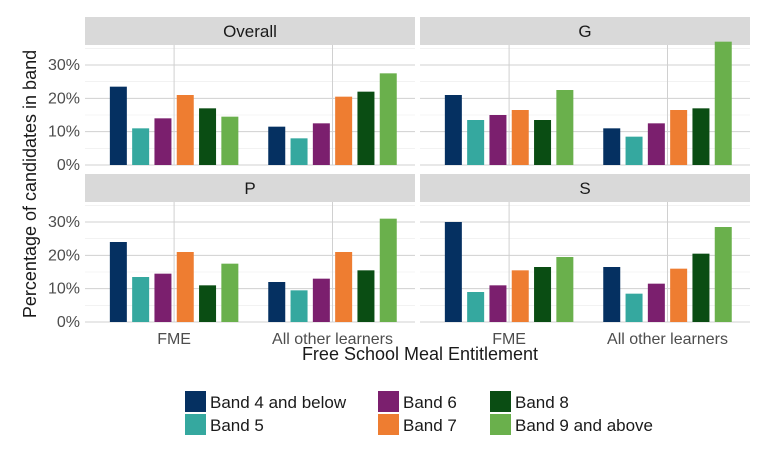  What do you see at coordinates (237, 425) in the screenshot?
I see `legend-label: Band 5` at bounding box center [237, 425].